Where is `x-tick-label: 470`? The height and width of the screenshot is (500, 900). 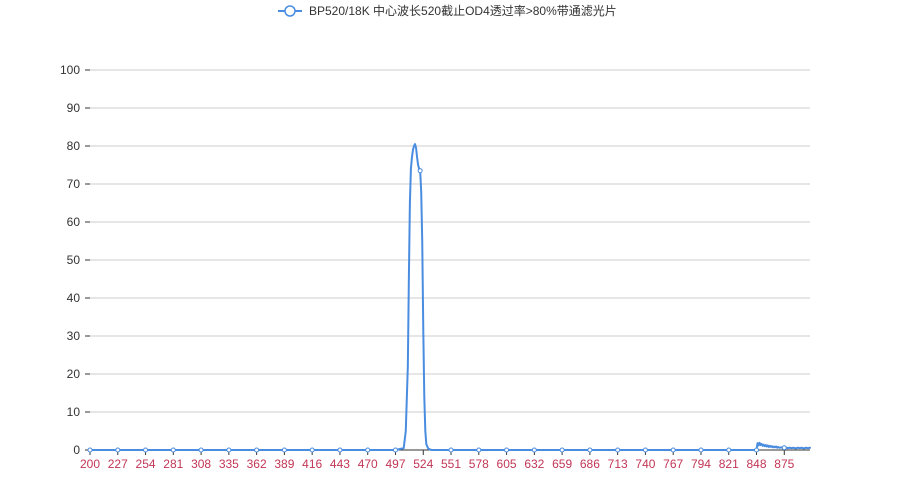
x-tick-label: 470 is located at coordinates (368, 464).